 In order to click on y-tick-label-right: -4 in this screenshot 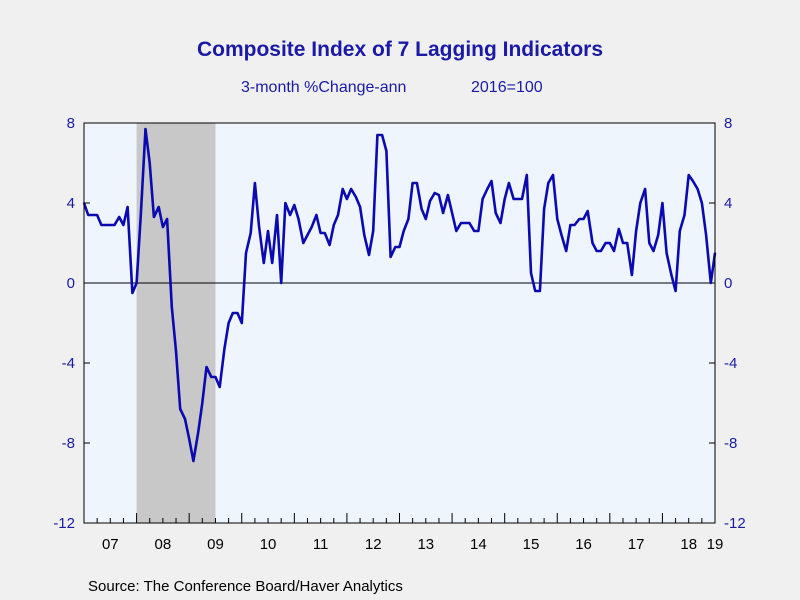, I will do `click(730, 363)`.